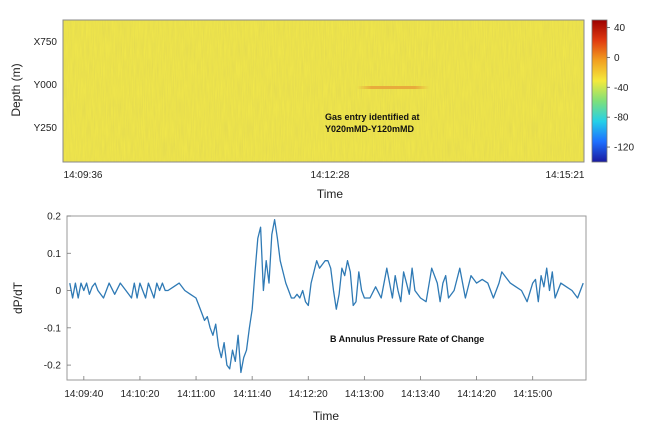 Image resolution: width=650 pixels, height=440 pixels. What do you see at coordinates (420, 394) in the screenshot?
I see `line-x-tick: 14:13:40` at bounding box center [420, 394].